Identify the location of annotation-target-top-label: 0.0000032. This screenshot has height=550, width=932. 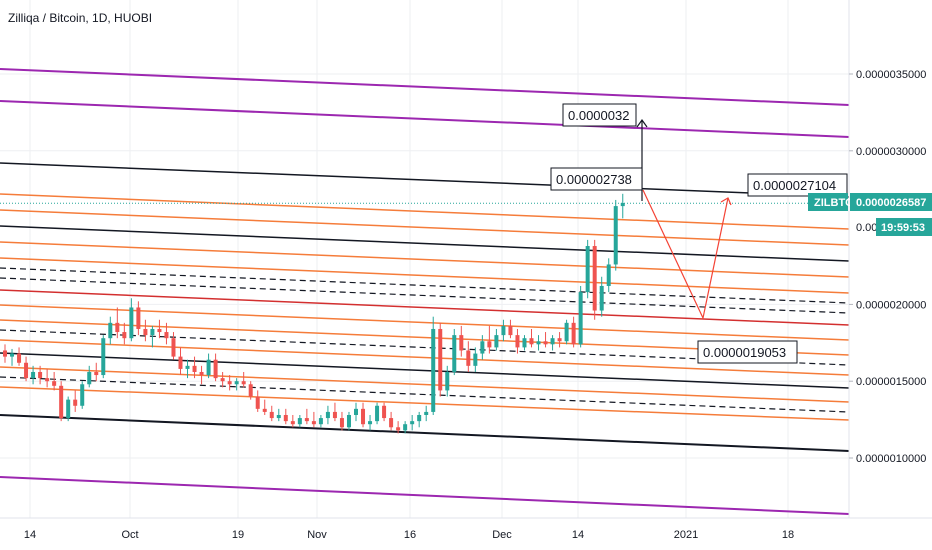
(598, 115).